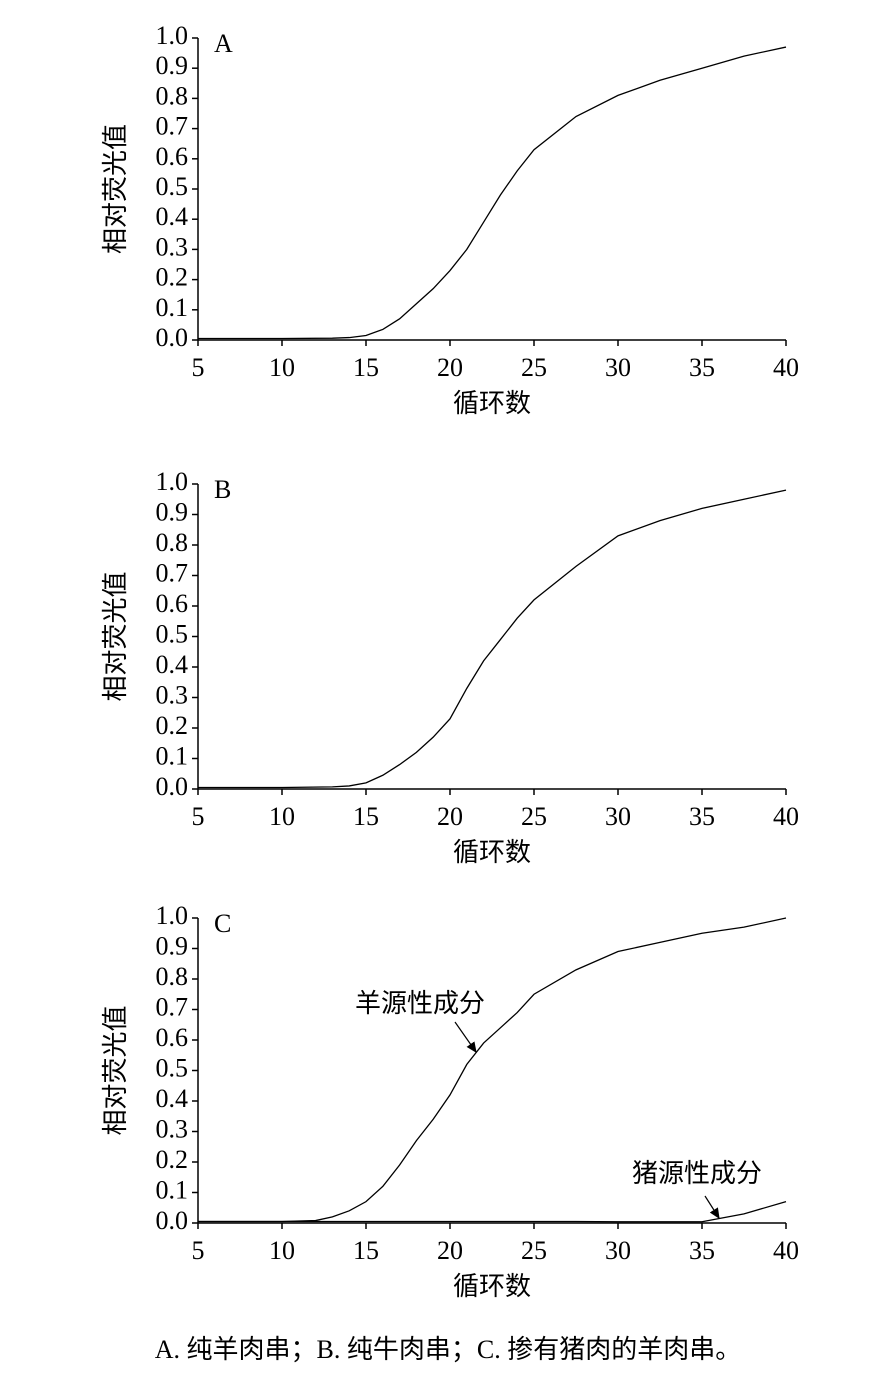 The image size is (896, 1373). What do you see at coordinates (222, 489) in the screenshot?
I see `panel-label: B` at bounding box center [222, 489].